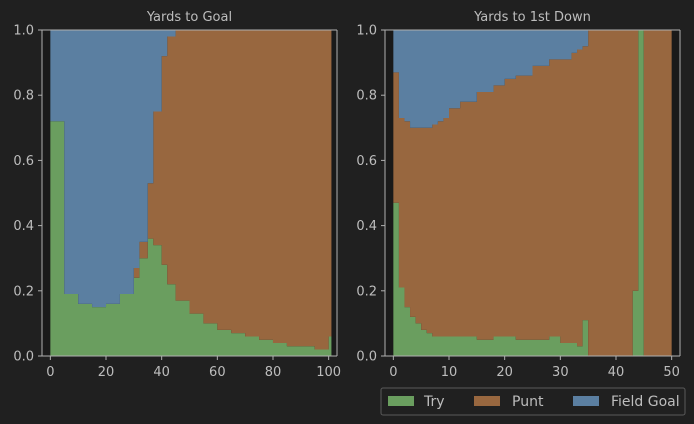 The height and width of the screenshot is (424, 694). Describe the element at coordinates (217, 372) in the screenshot. I see `x-tick-label: 60` at that location.